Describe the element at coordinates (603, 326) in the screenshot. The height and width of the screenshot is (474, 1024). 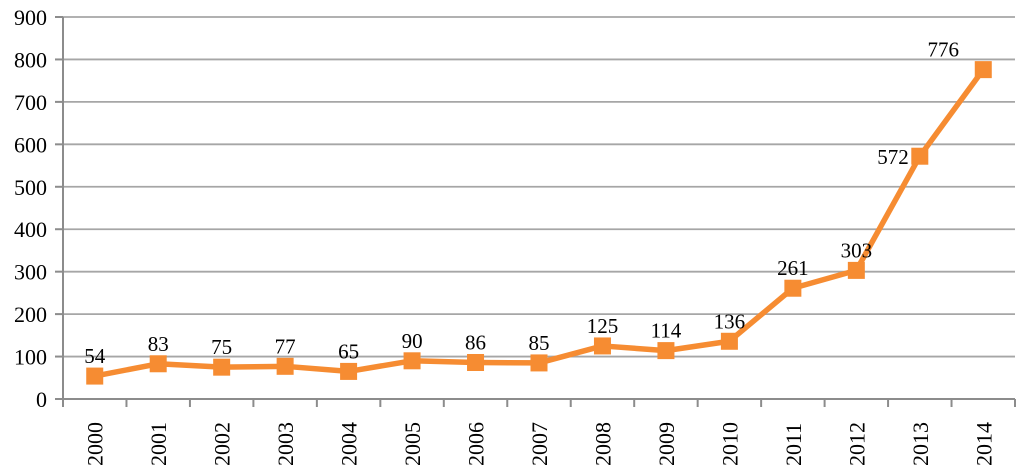
I see `data-label: 125` at that location.